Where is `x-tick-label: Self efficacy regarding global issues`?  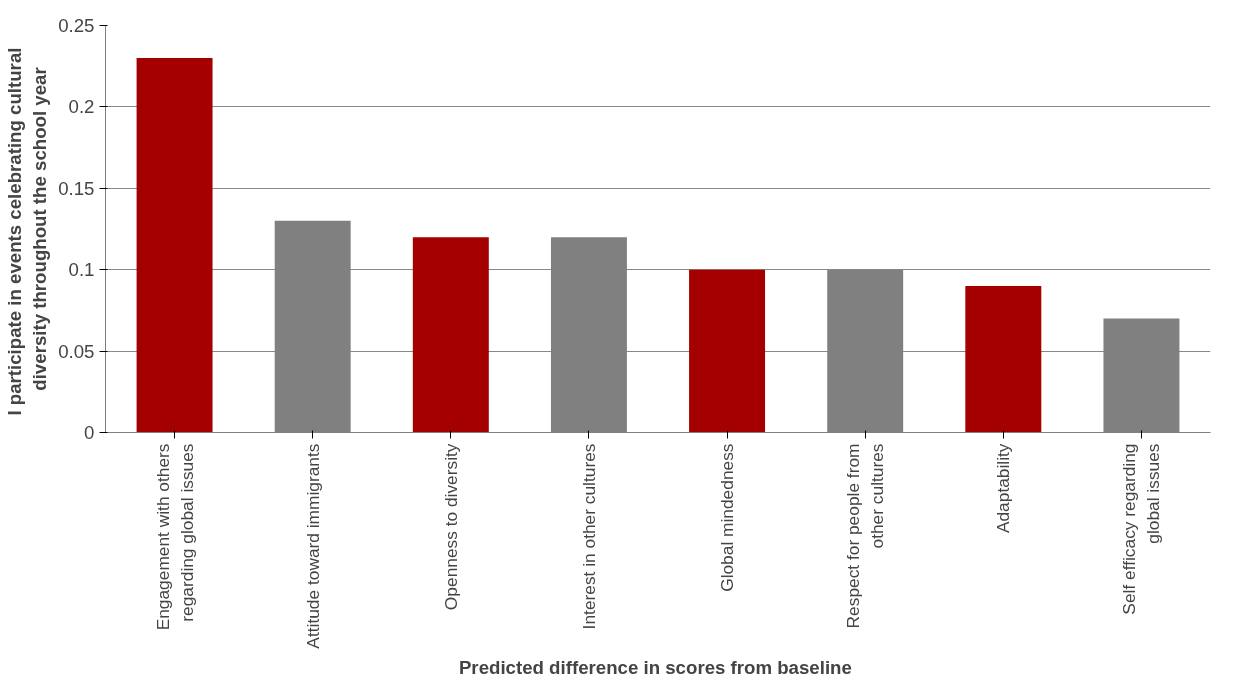 x-tick-label: Self efficacy regarding global issues is located at coordinates (1141, 529).